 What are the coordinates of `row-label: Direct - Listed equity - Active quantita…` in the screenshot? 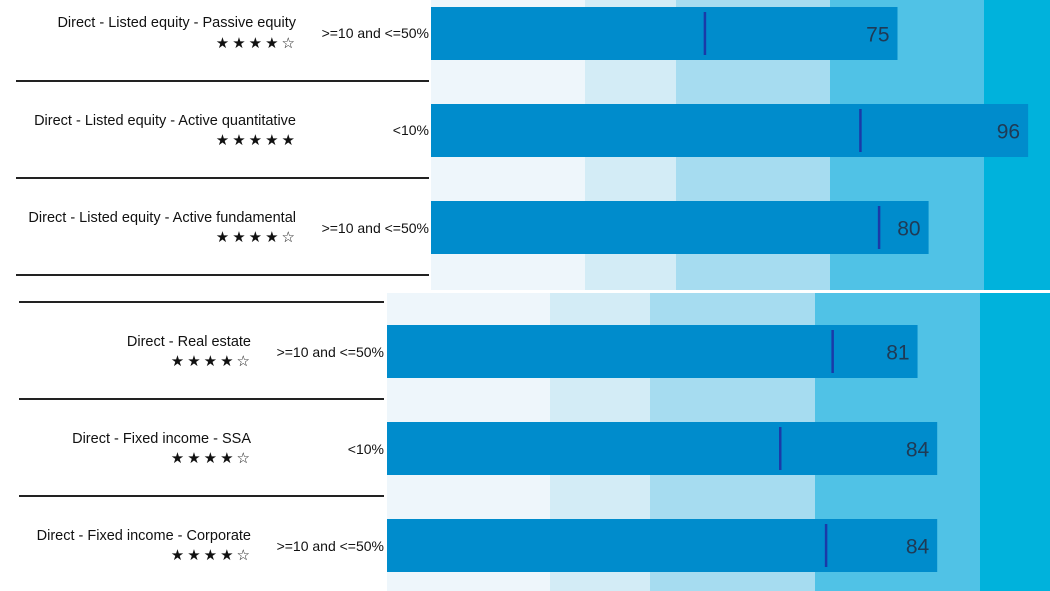 It's located at (165, 121).